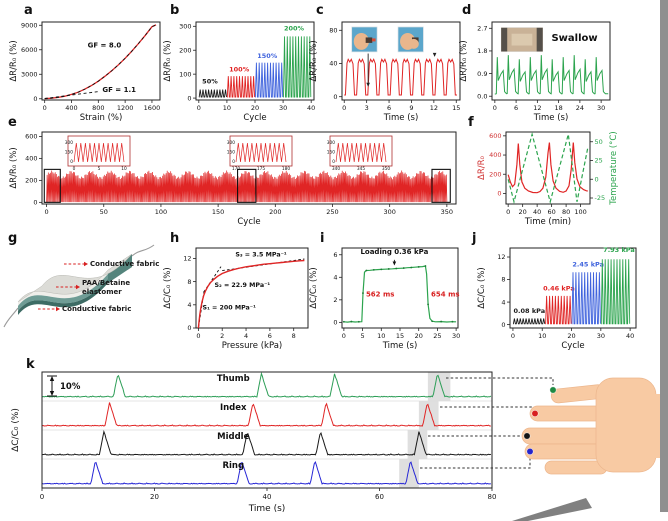 The image size is (668, 521). What do you see at coordinates (588, 265) in the screenshot?
I see `group-label: 2.45 kPa` at bounding box center [588, 265].